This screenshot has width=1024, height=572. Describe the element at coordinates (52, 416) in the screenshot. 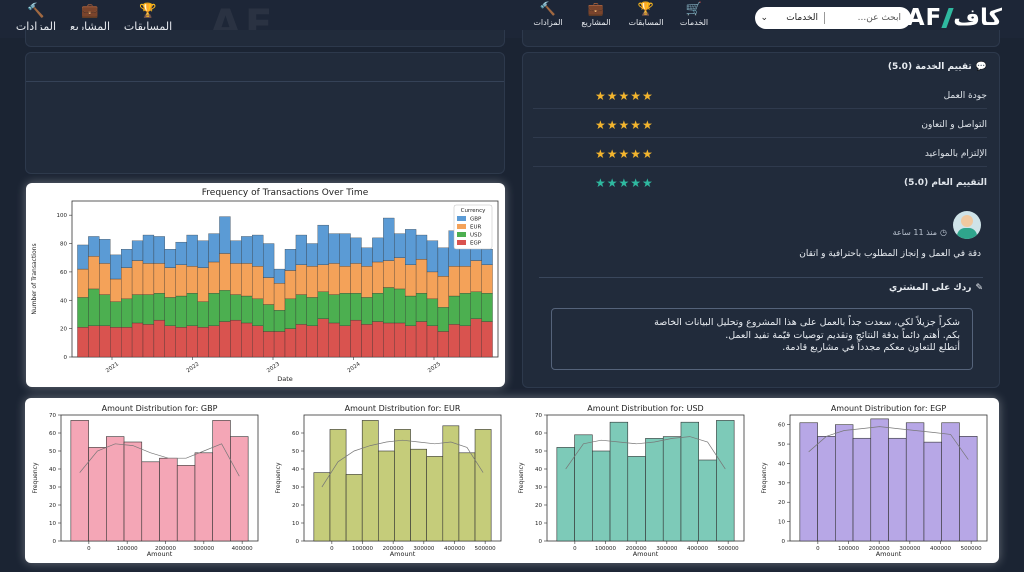

I see `y-tick-label: 70` at that location.